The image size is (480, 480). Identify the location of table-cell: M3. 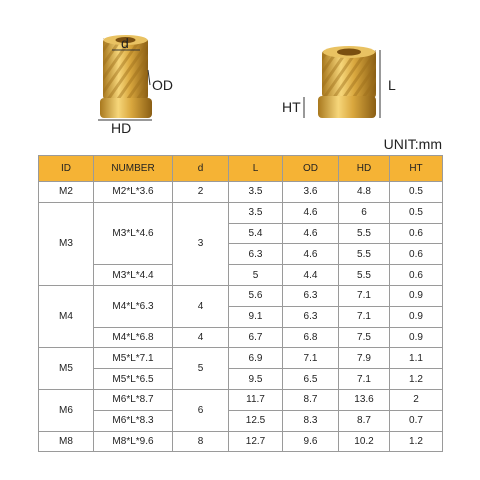
(66, 243).